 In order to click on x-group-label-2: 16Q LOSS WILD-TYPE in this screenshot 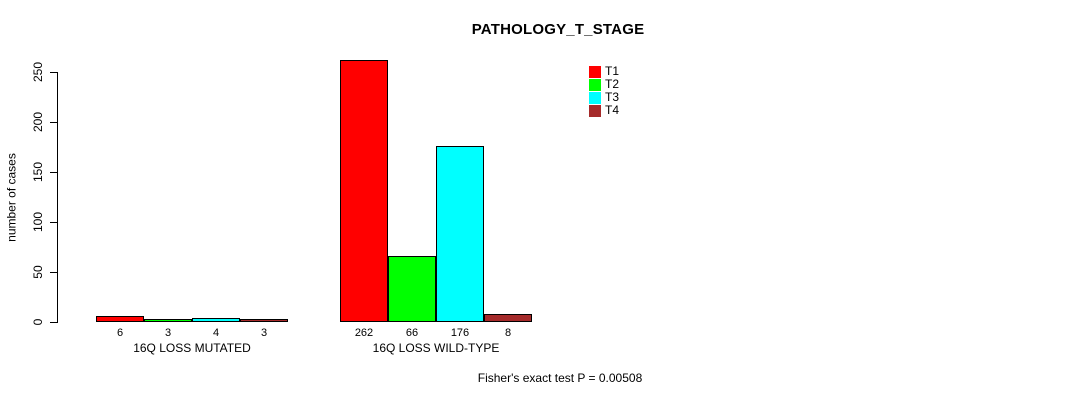, I will do `click(436, 348)`.